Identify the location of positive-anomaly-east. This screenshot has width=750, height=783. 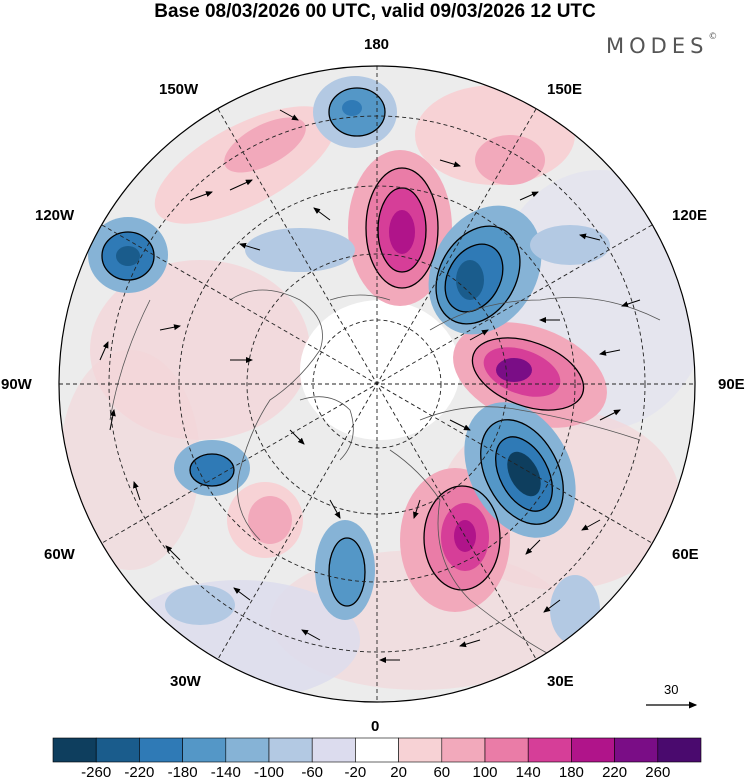
(530, 375).